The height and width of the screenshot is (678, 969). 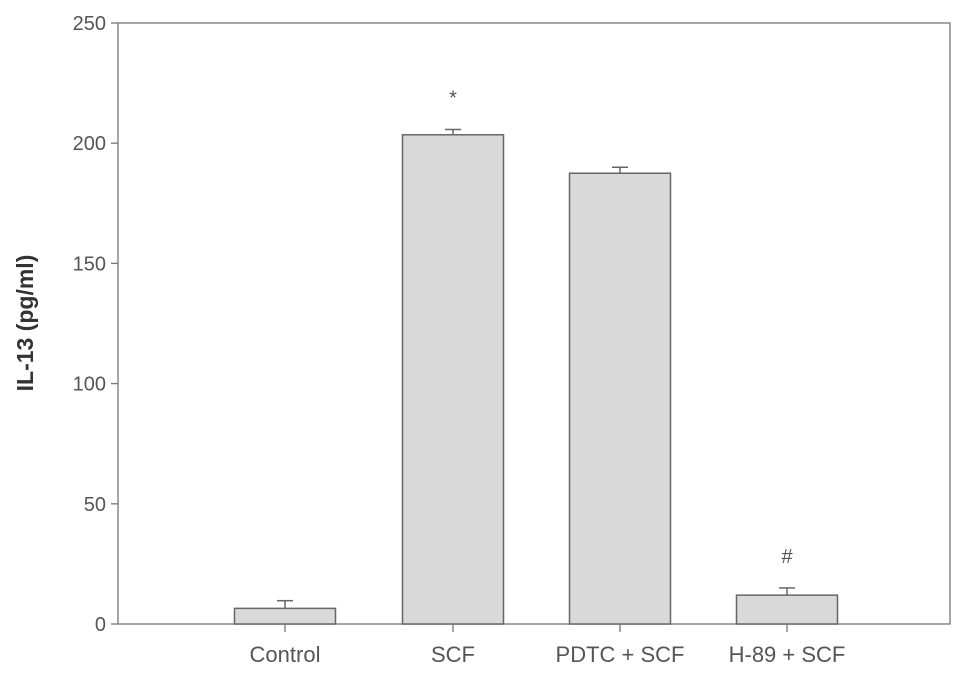 What do you see at coordinates (453, 654) in the screenshot?
I see `x-tick-label: SCF` at bounding box center [453, 654].